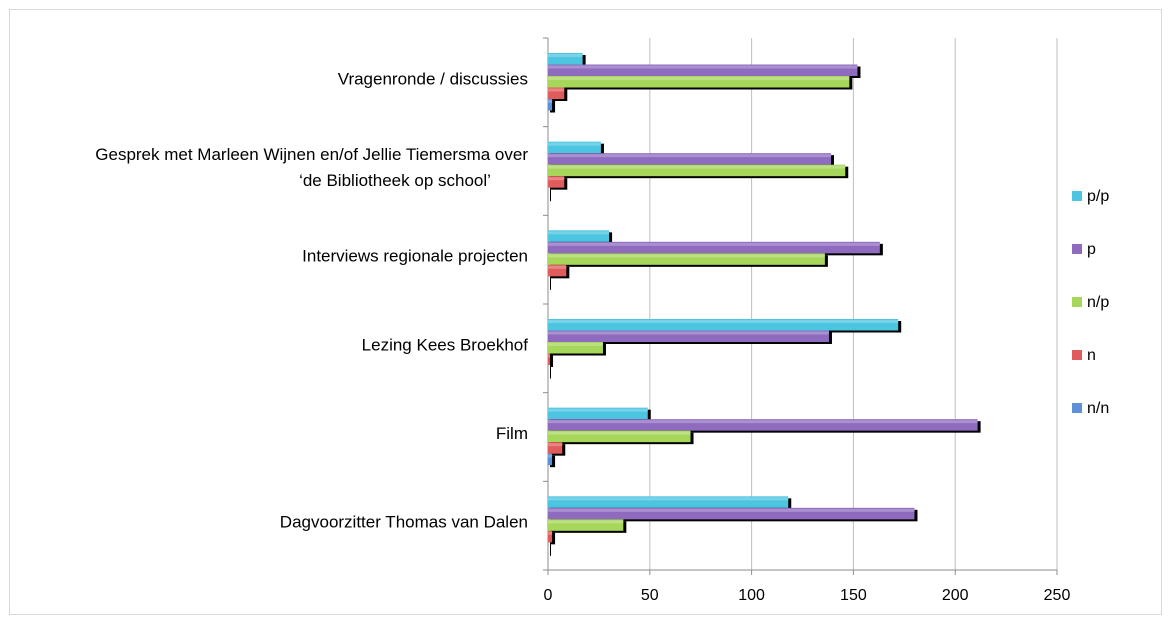 The height and width of the screenshot is (617, 1173). I want to click on x-tick-label: 100, so click(751, 595).